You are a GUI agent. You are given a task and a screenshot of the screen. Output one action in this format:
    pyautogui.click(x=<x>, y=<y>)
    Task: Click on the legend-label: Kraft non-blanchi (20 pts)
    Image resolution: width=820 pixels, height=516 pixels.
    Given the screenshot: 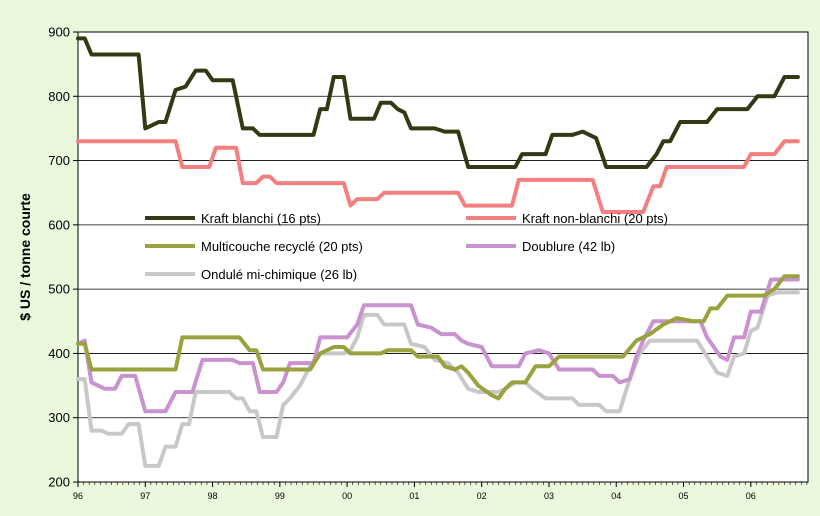 What is the action you would take?
    pyautogui.click(x=595, y=218)
    